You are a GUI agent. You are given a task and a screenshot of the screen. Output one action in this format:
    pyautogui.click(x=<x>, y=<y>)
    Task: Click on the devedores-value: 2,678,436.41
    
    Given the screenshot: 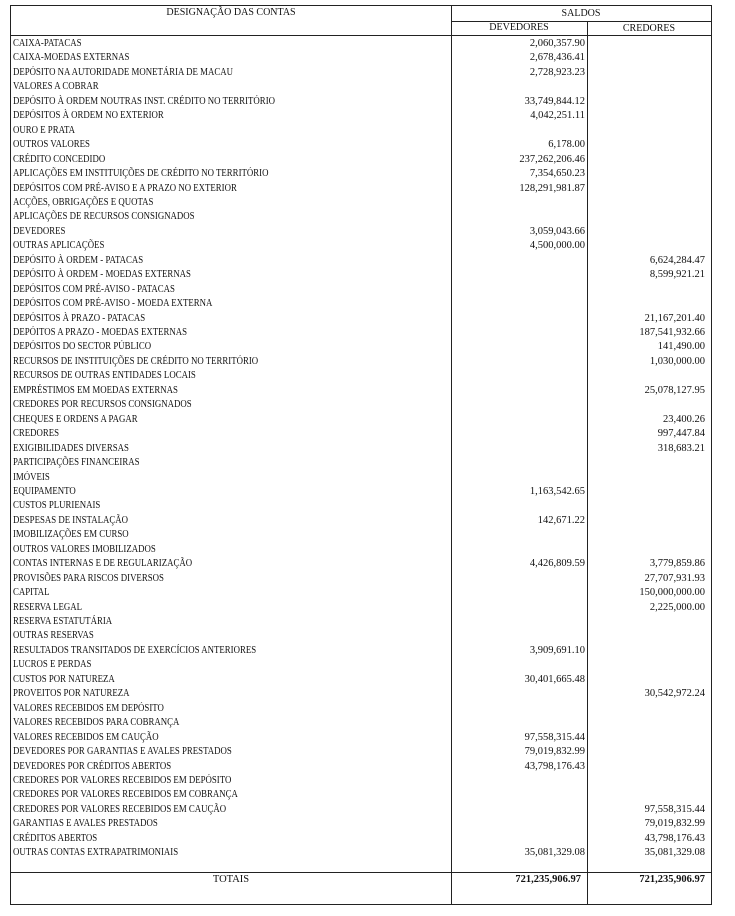 What is the action you would take?
    pyautogui.click(x=557, y=58)
    